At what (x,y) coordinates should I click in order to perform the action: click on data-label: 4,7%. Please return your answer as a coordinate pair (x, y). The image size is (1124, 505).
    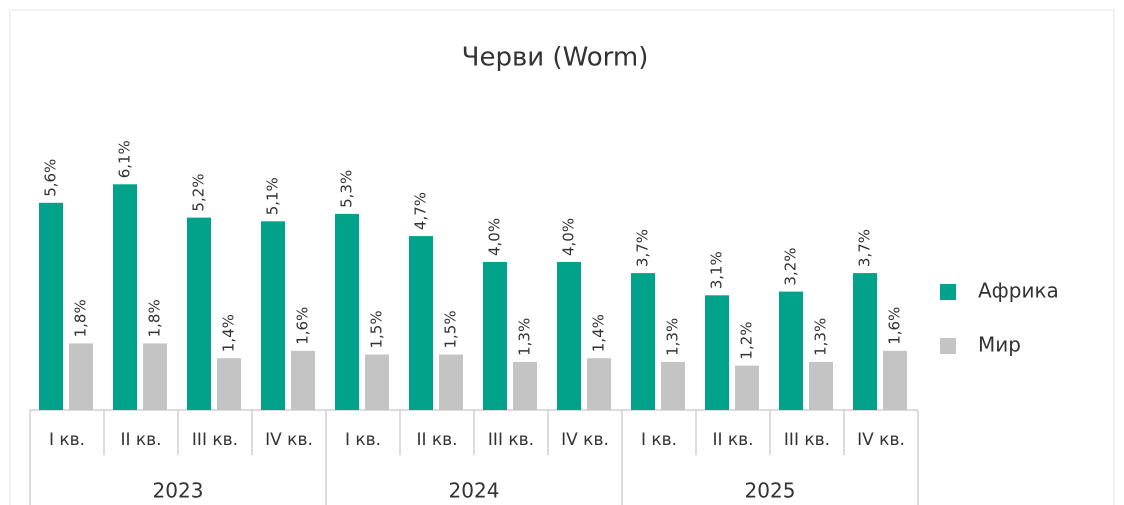
    Looking at the image, I should click on (421, 211).